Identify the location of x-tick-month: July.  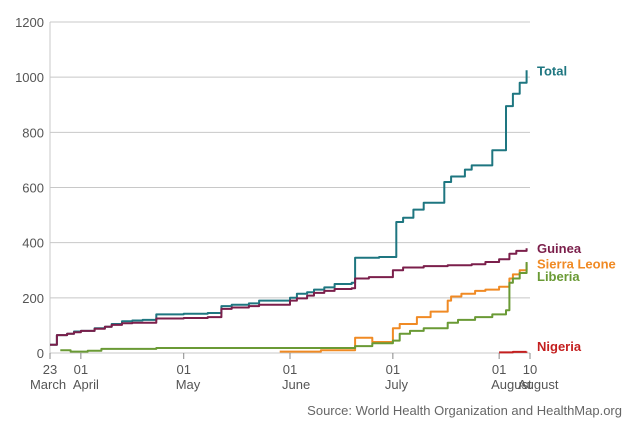
(397, 384).